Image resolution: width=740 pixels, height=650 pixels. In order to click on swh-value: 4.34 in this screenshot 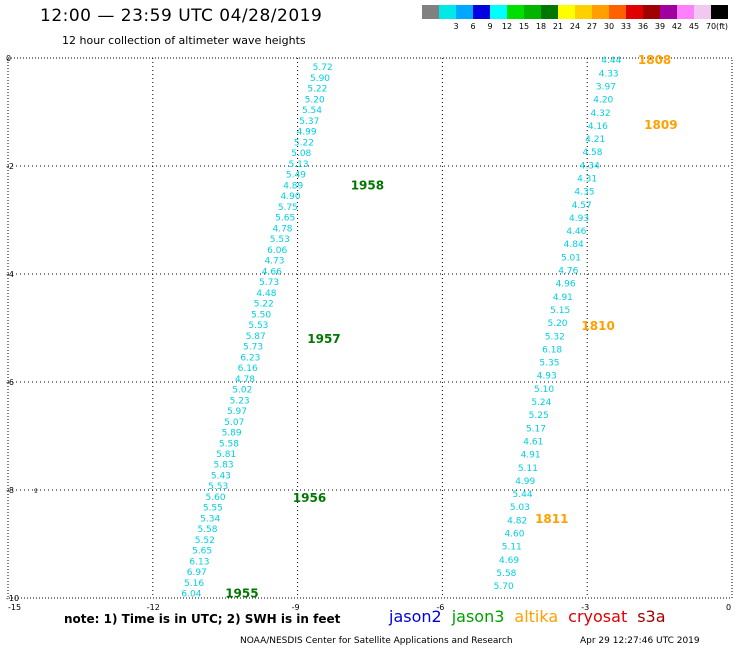, I will do `click(590, 166)`.